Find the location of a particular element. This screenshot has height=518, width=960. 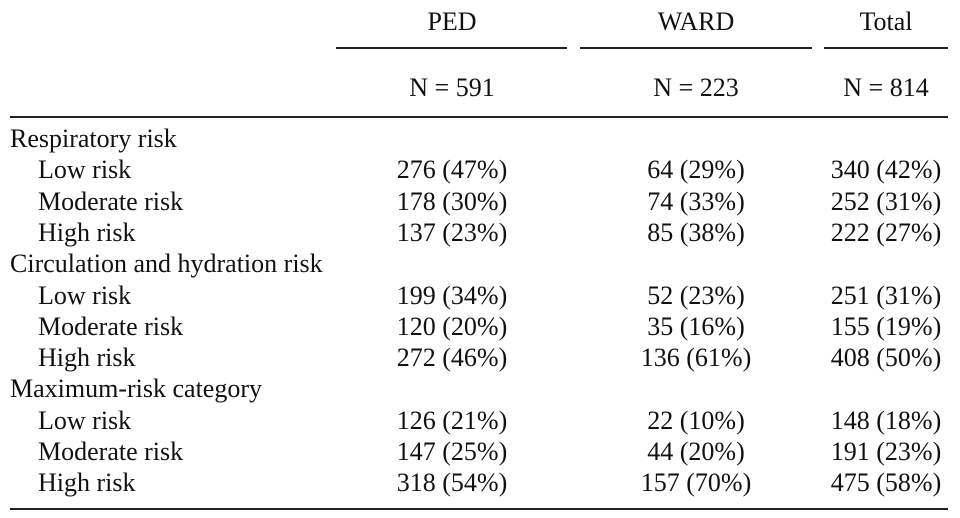

cell: 148 (18%) is located at coordinates (886, 420).